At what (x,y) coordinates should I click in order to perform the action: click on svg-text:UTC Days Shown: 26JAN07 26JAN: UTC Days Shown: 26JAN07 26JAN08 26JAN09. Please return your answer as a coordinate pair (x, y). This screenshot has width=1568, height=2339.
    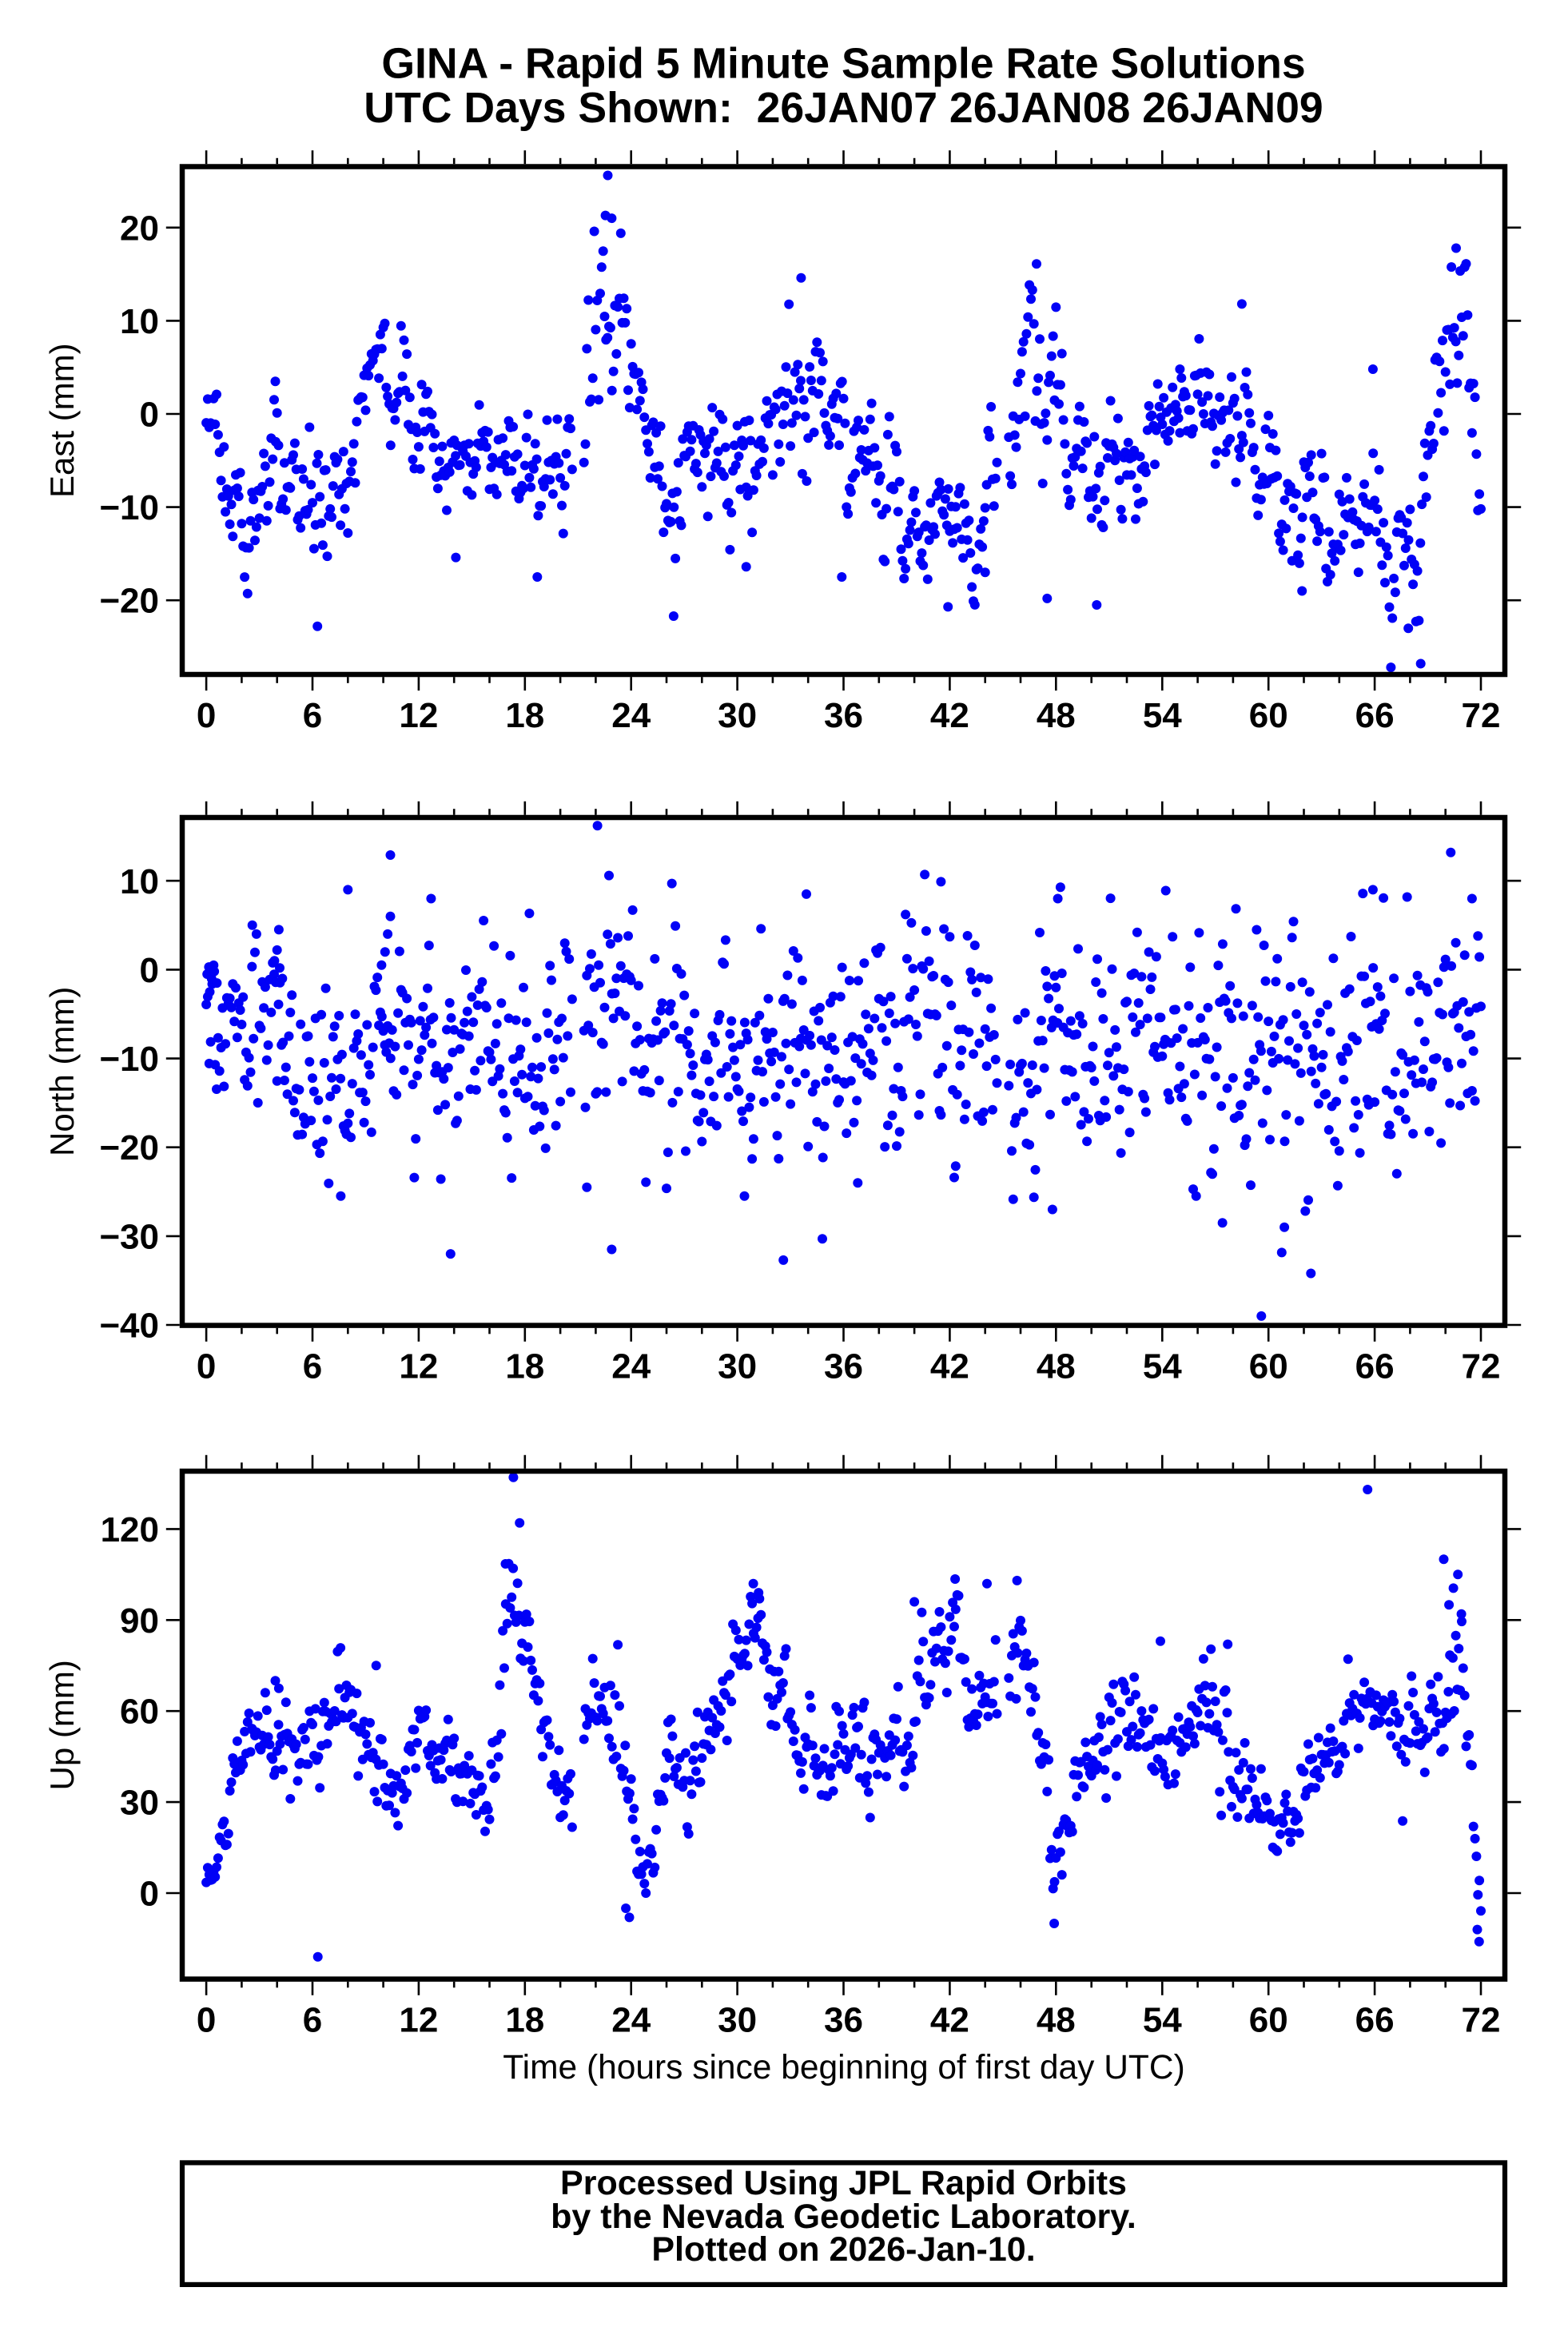
    Looking at the image, I should click on (844, 108).